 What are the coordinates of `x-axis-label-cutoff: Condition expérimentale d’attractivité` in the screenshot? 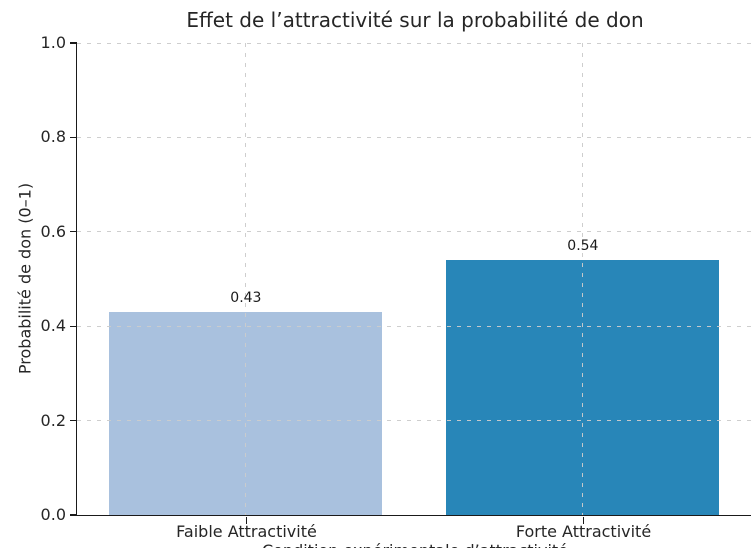 It's located at (415, 544).